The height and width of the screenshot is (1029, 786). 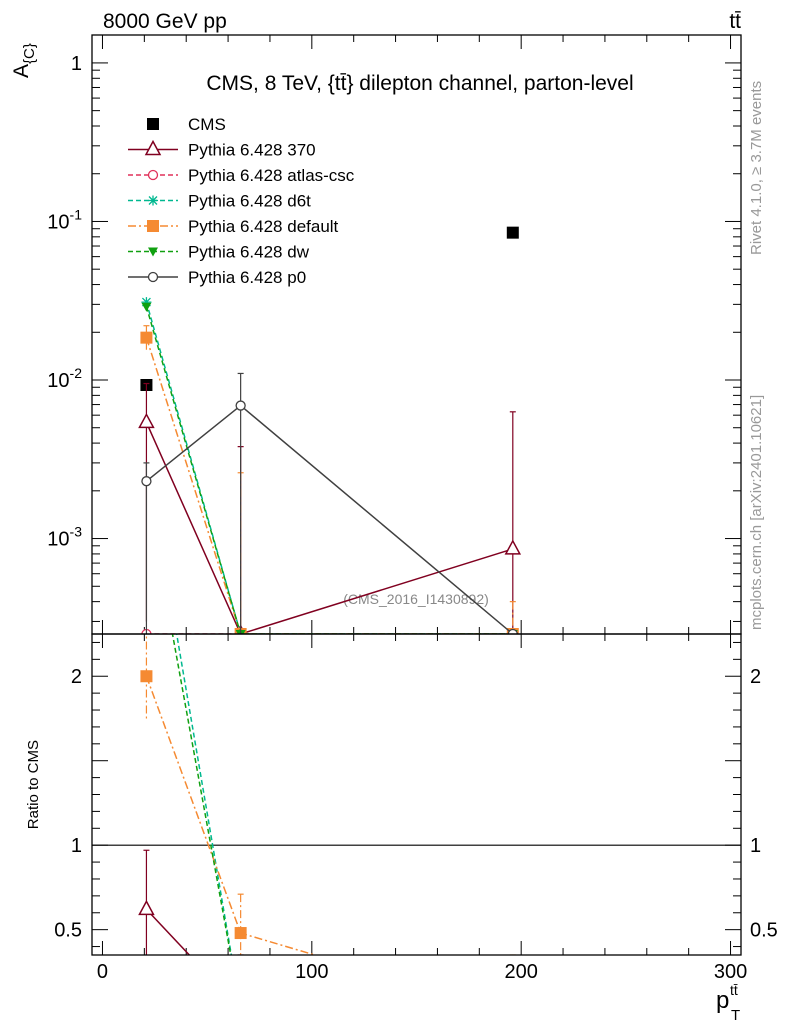 I want to click on header-left: 8000 GeV pp, so click(x=165, y=21).